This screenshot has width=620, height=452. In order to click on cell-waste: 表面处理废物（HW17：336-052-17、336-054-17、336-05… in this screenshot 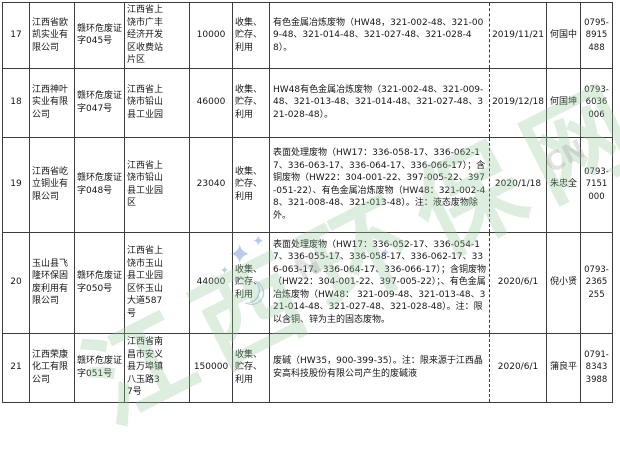, I will do `click(379, 282)`.